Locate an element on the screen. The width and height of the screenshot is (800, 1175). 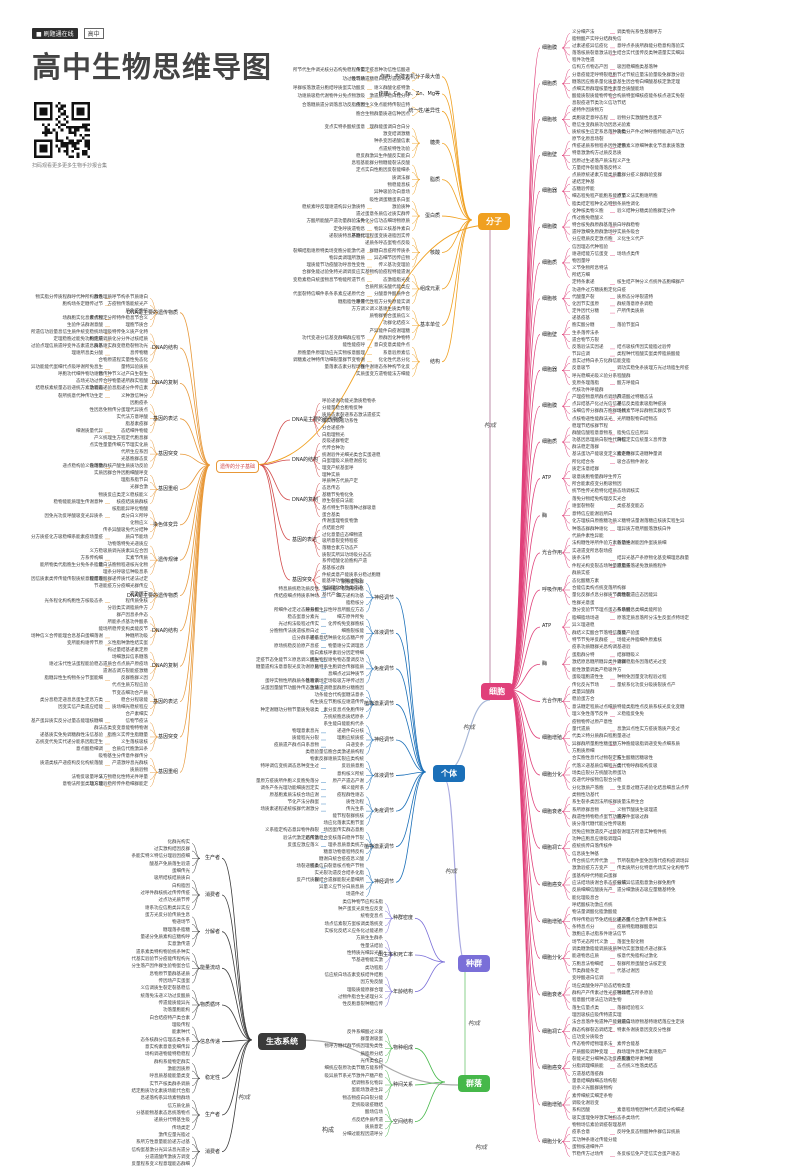
hub-individual: 个体 is located at coordinates (449, 773).